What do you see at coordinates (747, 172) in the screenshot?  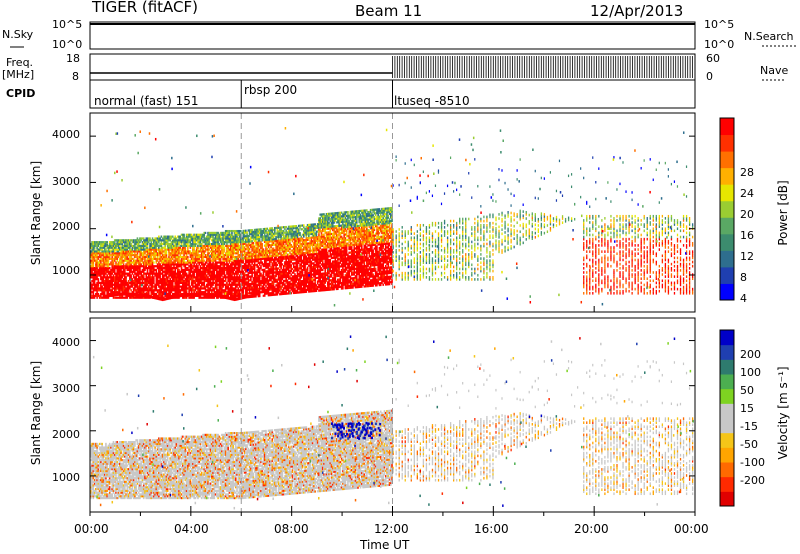 I see `power-cbar-tick-28: 28` at bounding box center [747, 172].